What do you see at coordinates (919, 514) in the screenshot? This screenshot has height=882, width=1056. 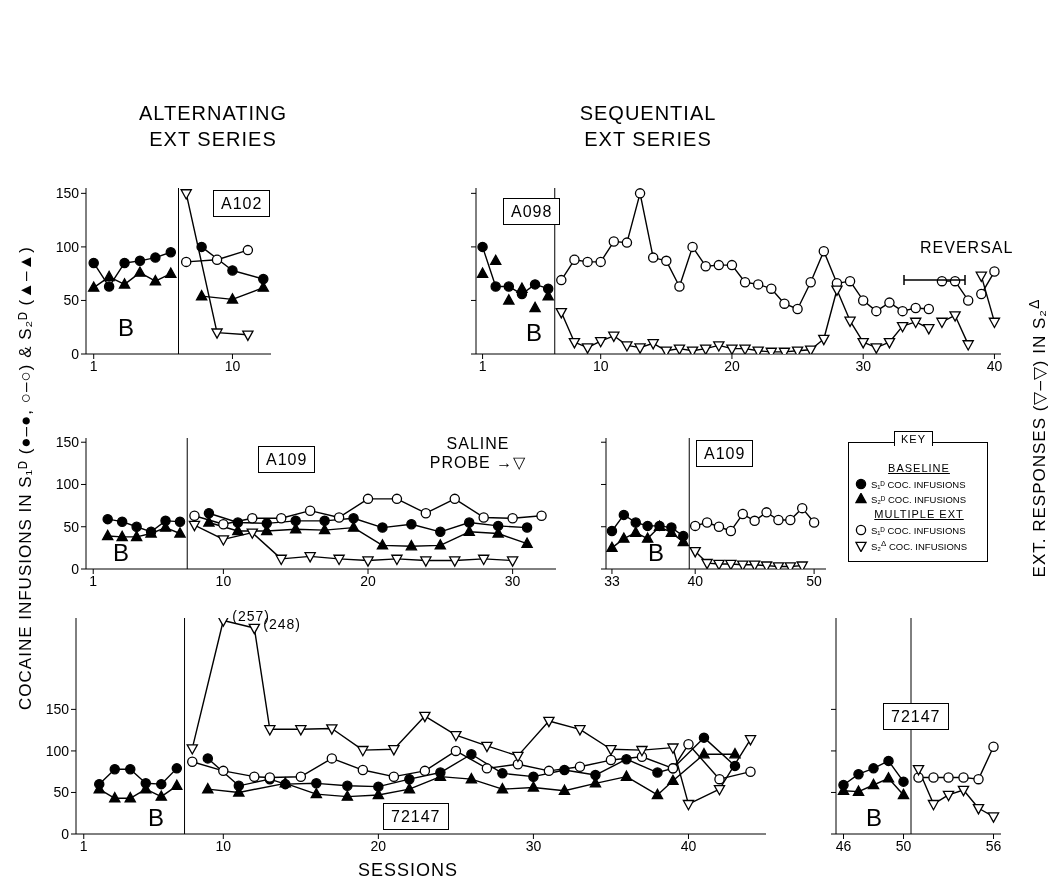 I see `text: MULTIPLE EXT` at bounding box center [919, 514].